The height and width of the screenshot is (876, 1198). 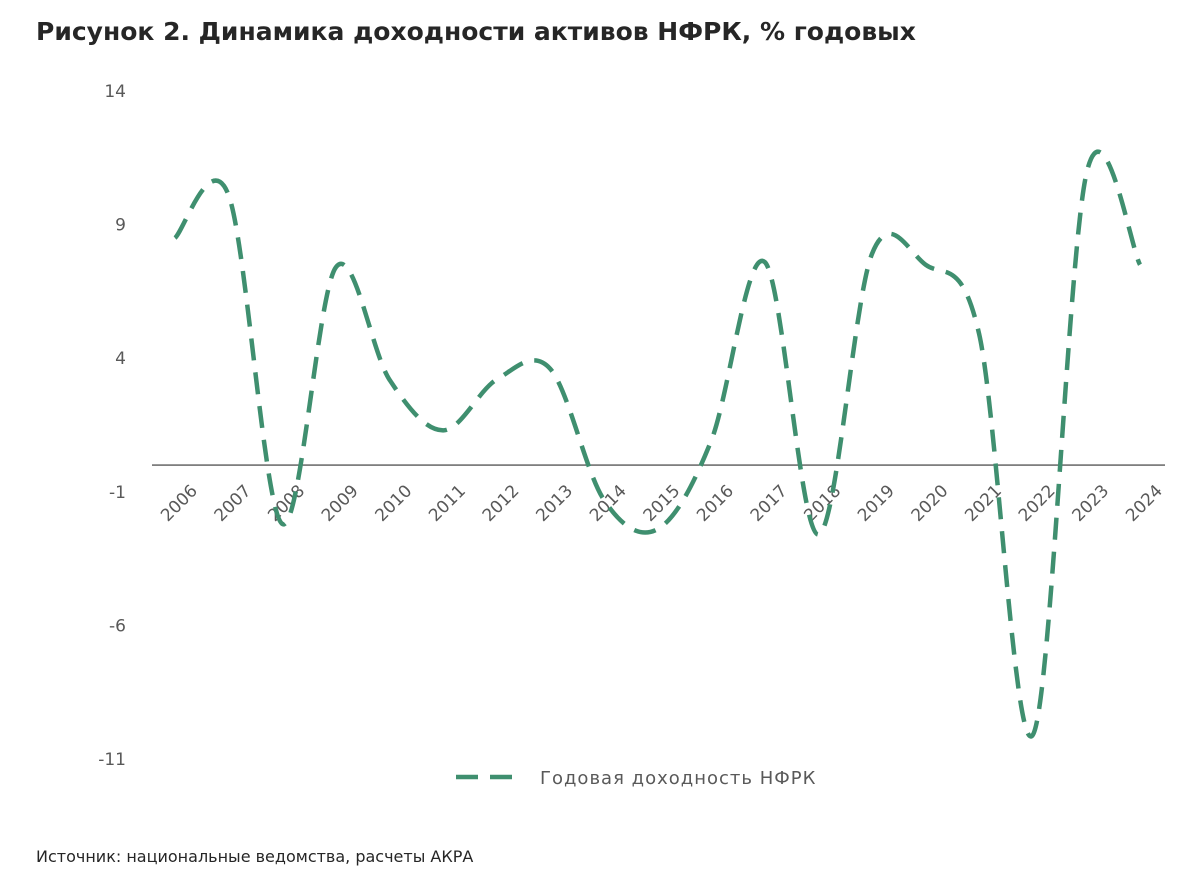 I want to click on x-tick-label: 2012, so click(x=501, y=503).